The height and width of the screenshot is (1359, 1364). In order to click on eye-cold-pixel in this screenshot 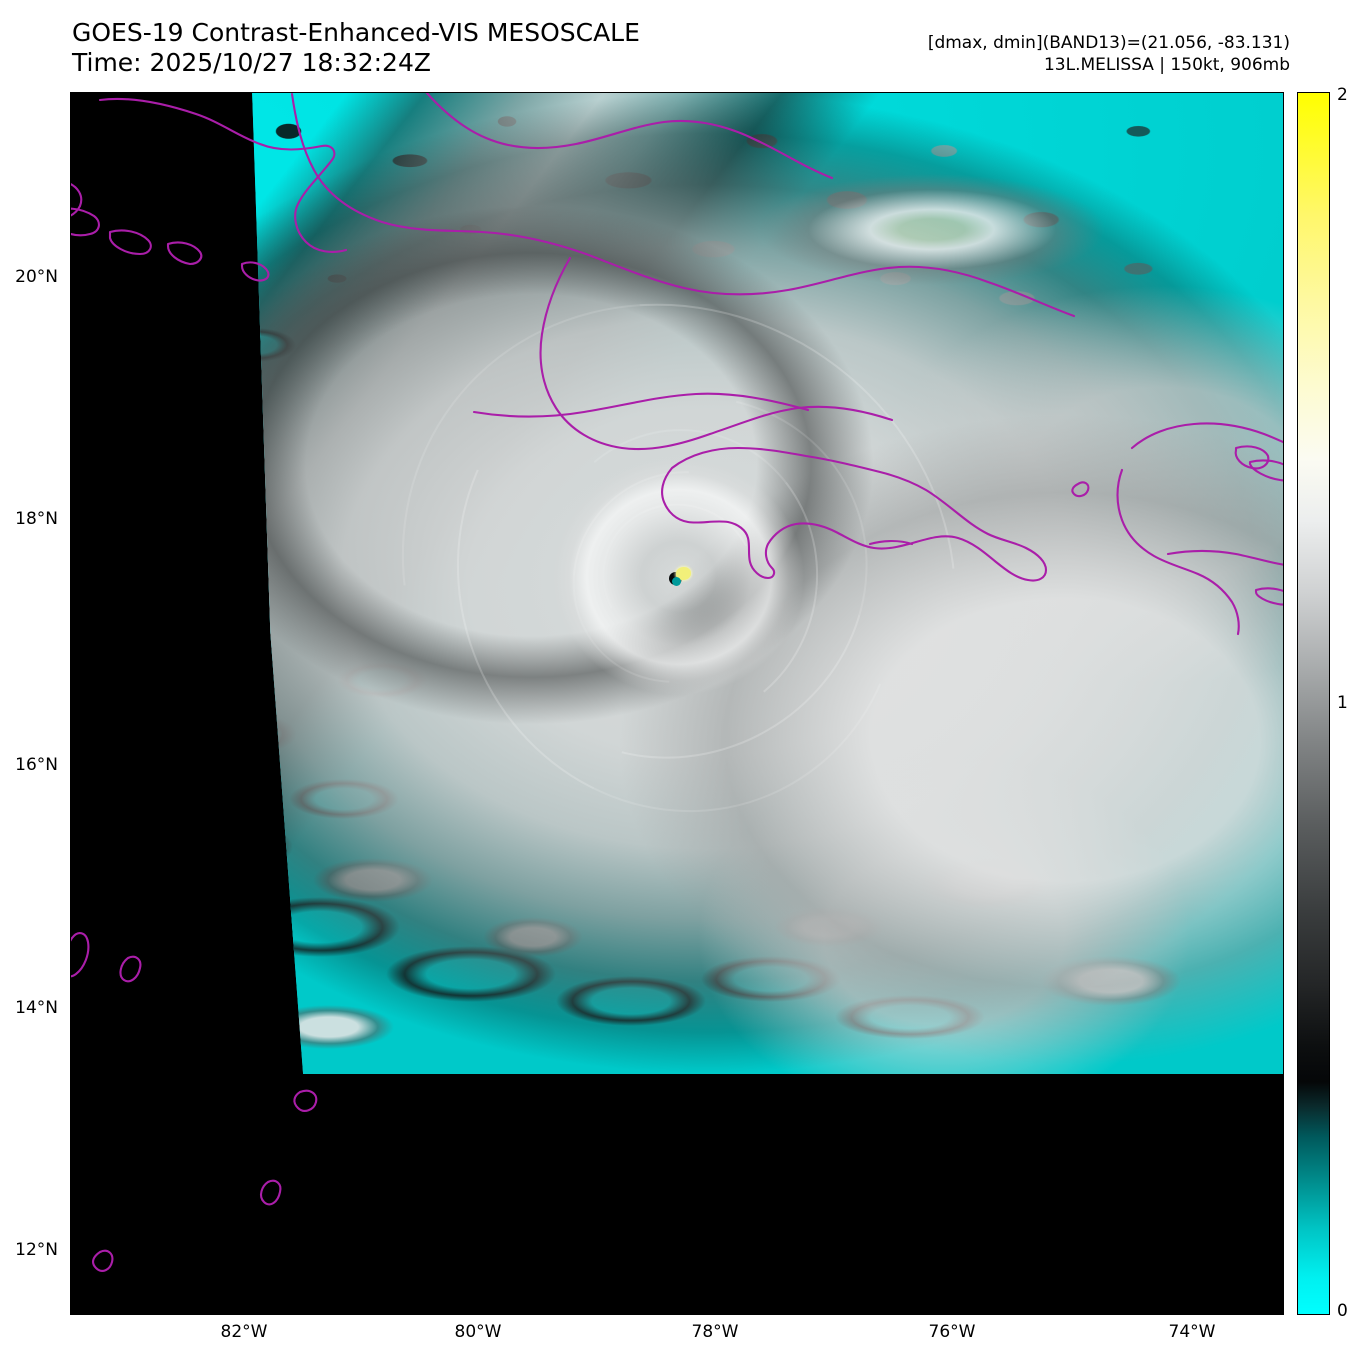, I will do `click(677, 582)`.